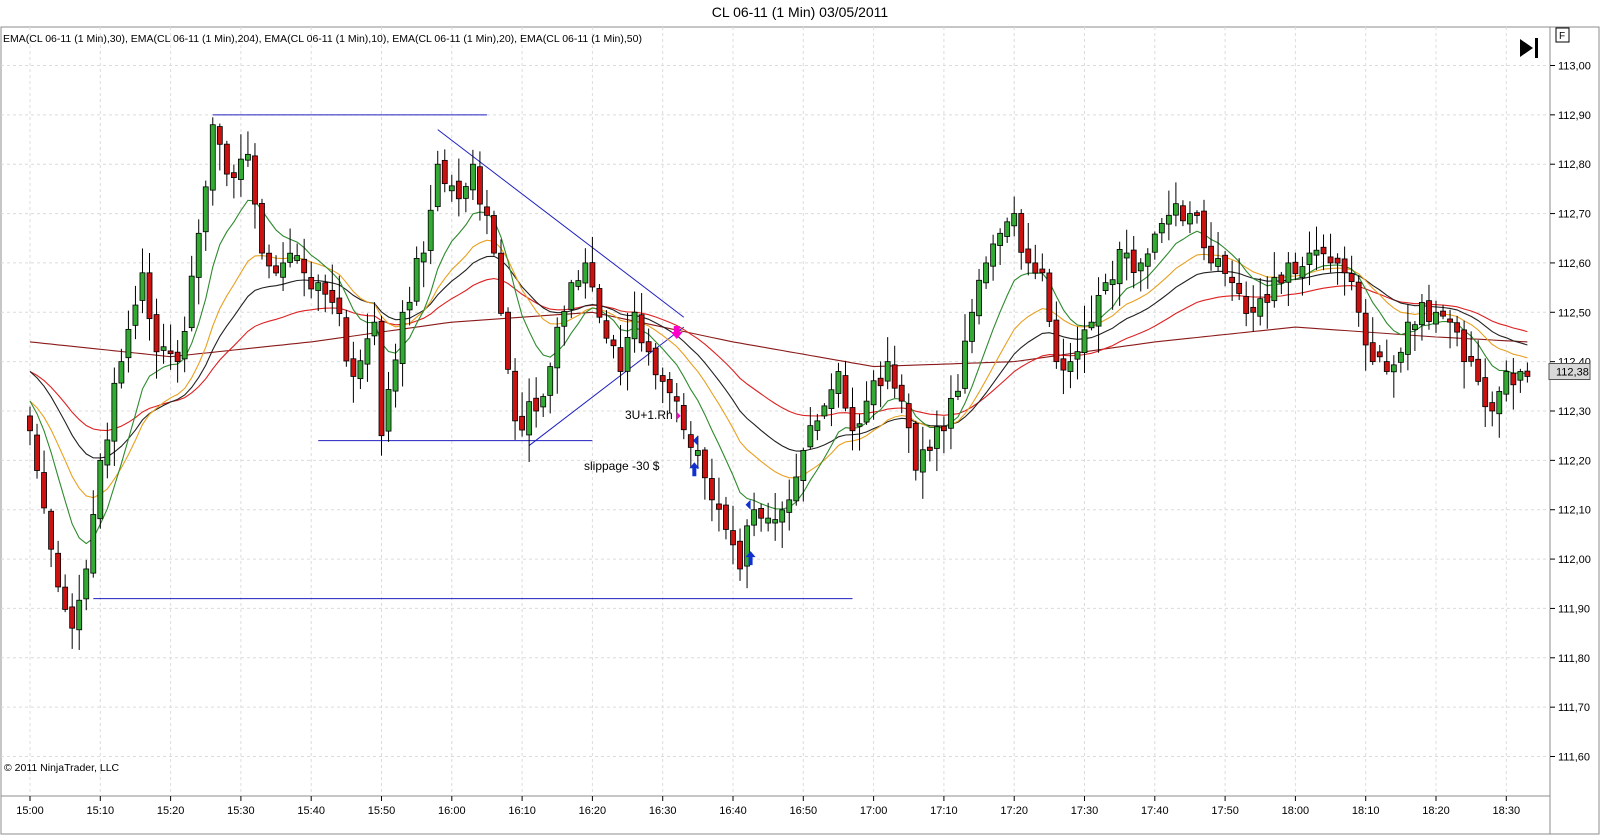 The image size is (1600, 840). I want to click on price-tick-label: 112,00, so click(1574, 560).